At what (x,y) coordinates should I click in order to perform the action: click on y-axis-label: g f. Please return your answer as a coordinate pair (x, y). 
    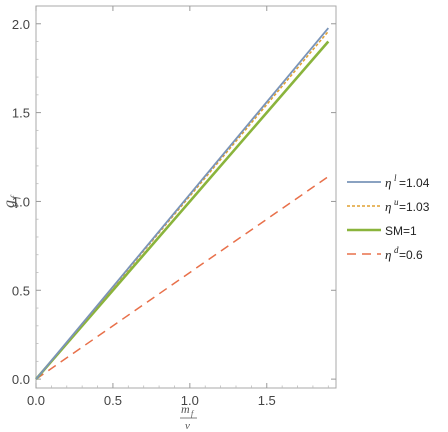
    Looking at the image, I should click on (11, 201).